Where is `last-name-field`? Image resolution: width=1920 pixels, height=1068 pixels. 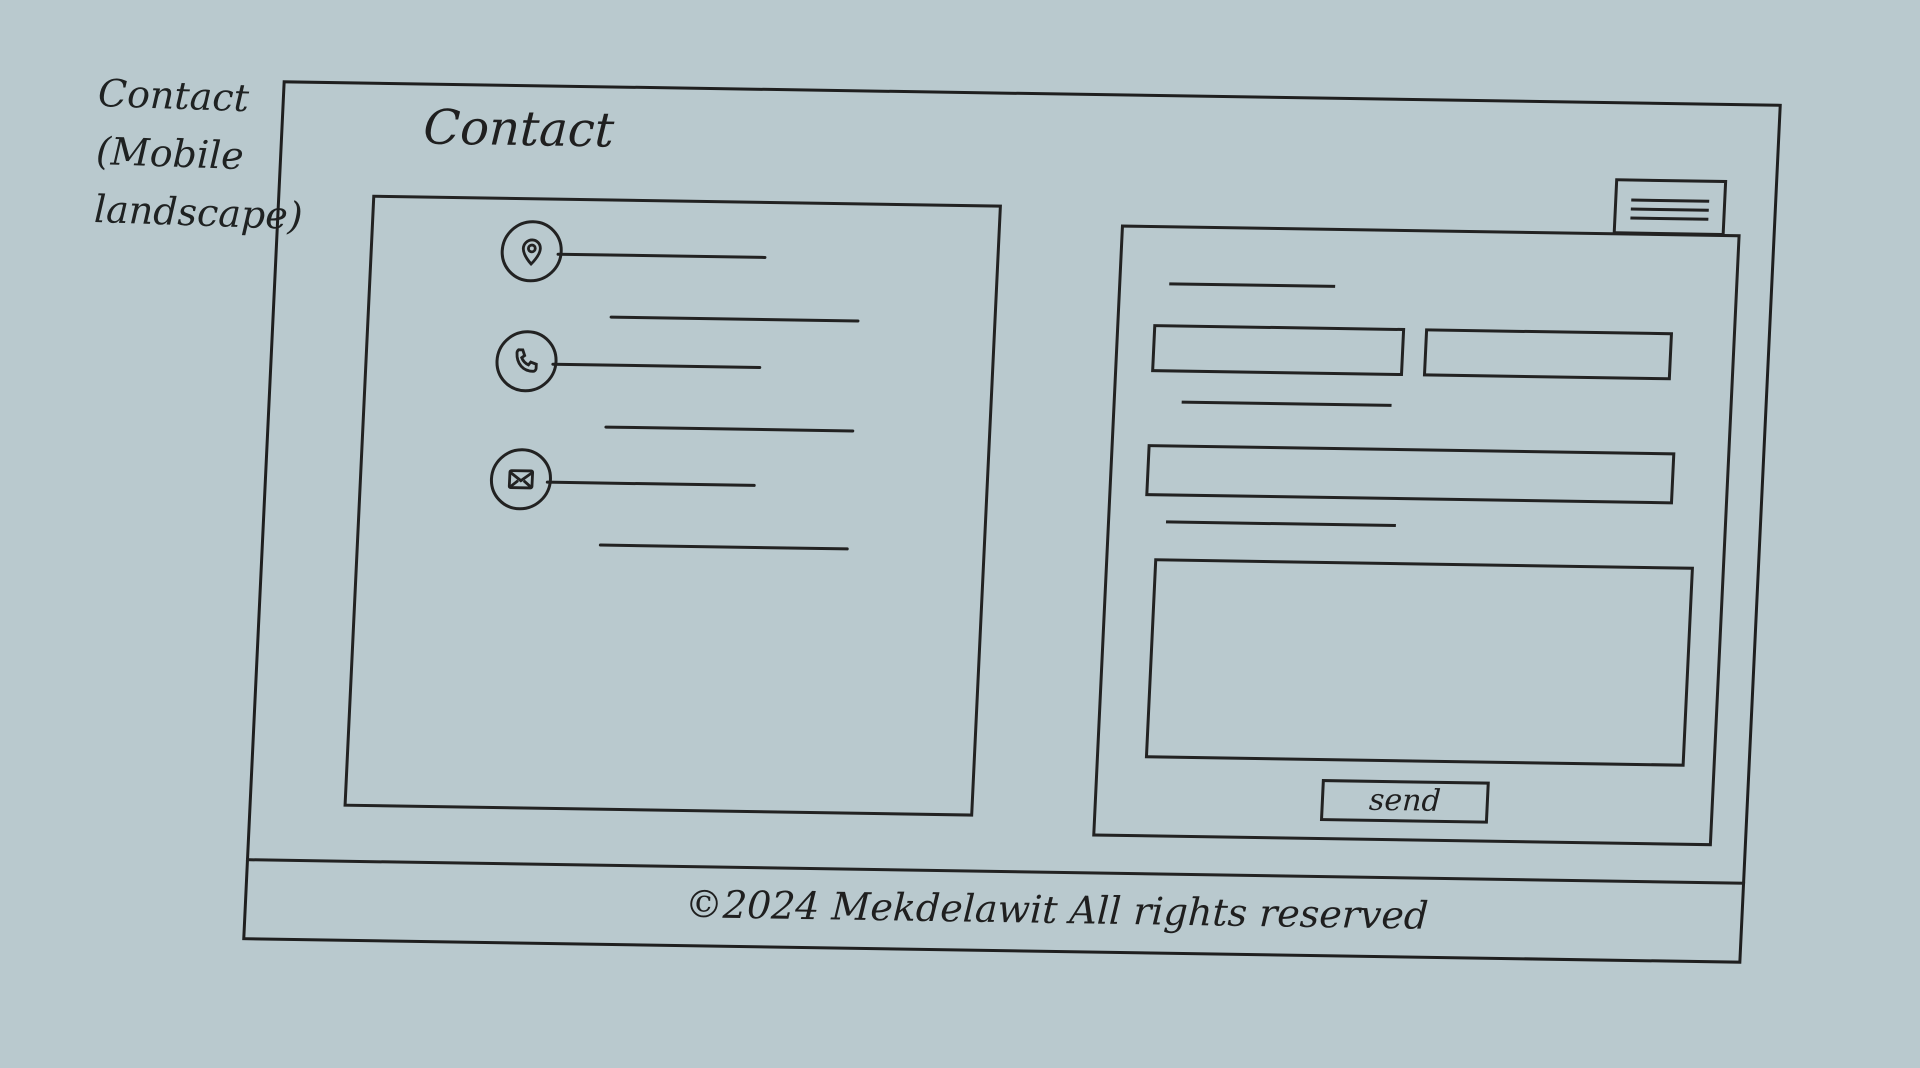 last-name-field is located at coordinates (1548, 354).